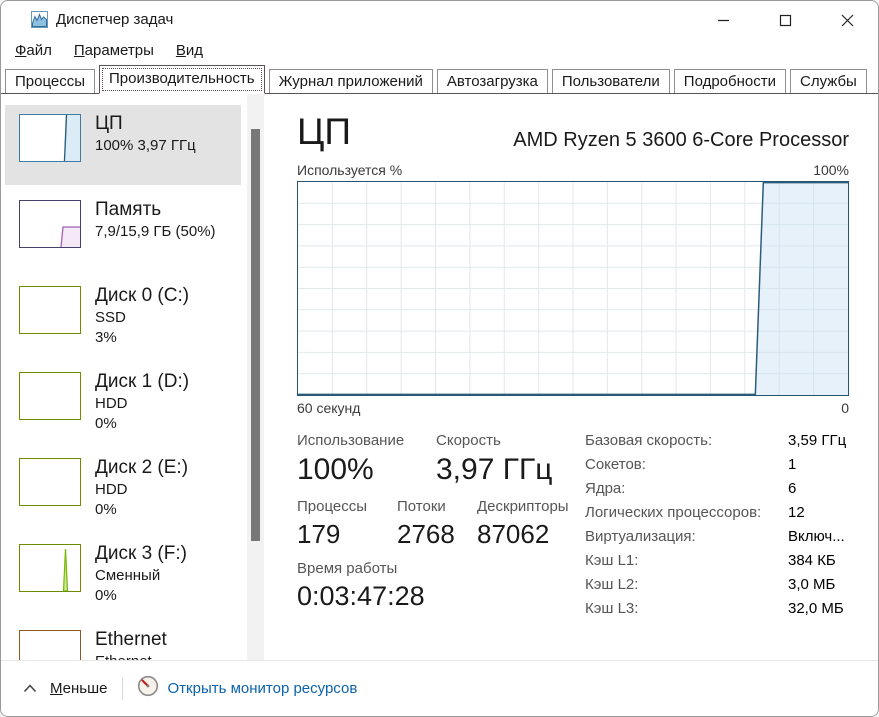 This screenshot has height=717, width=879. Describe the element at coordinates (494, 469) in the screenshot. I see `speed-value: 3,97 ГГц` at that location.